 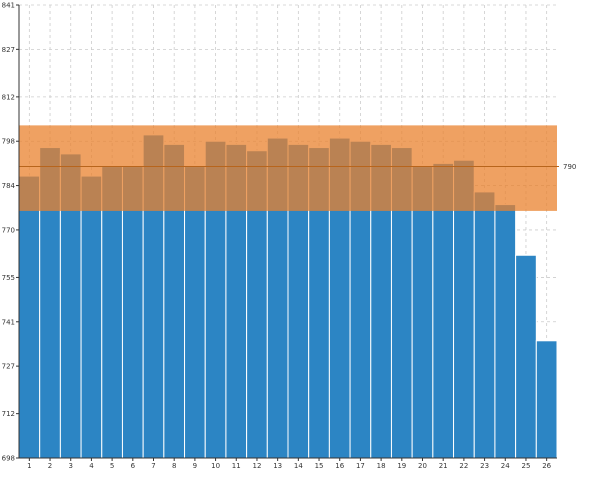 I want to click on x-tick-label: 18, so click(x=381, y=466).